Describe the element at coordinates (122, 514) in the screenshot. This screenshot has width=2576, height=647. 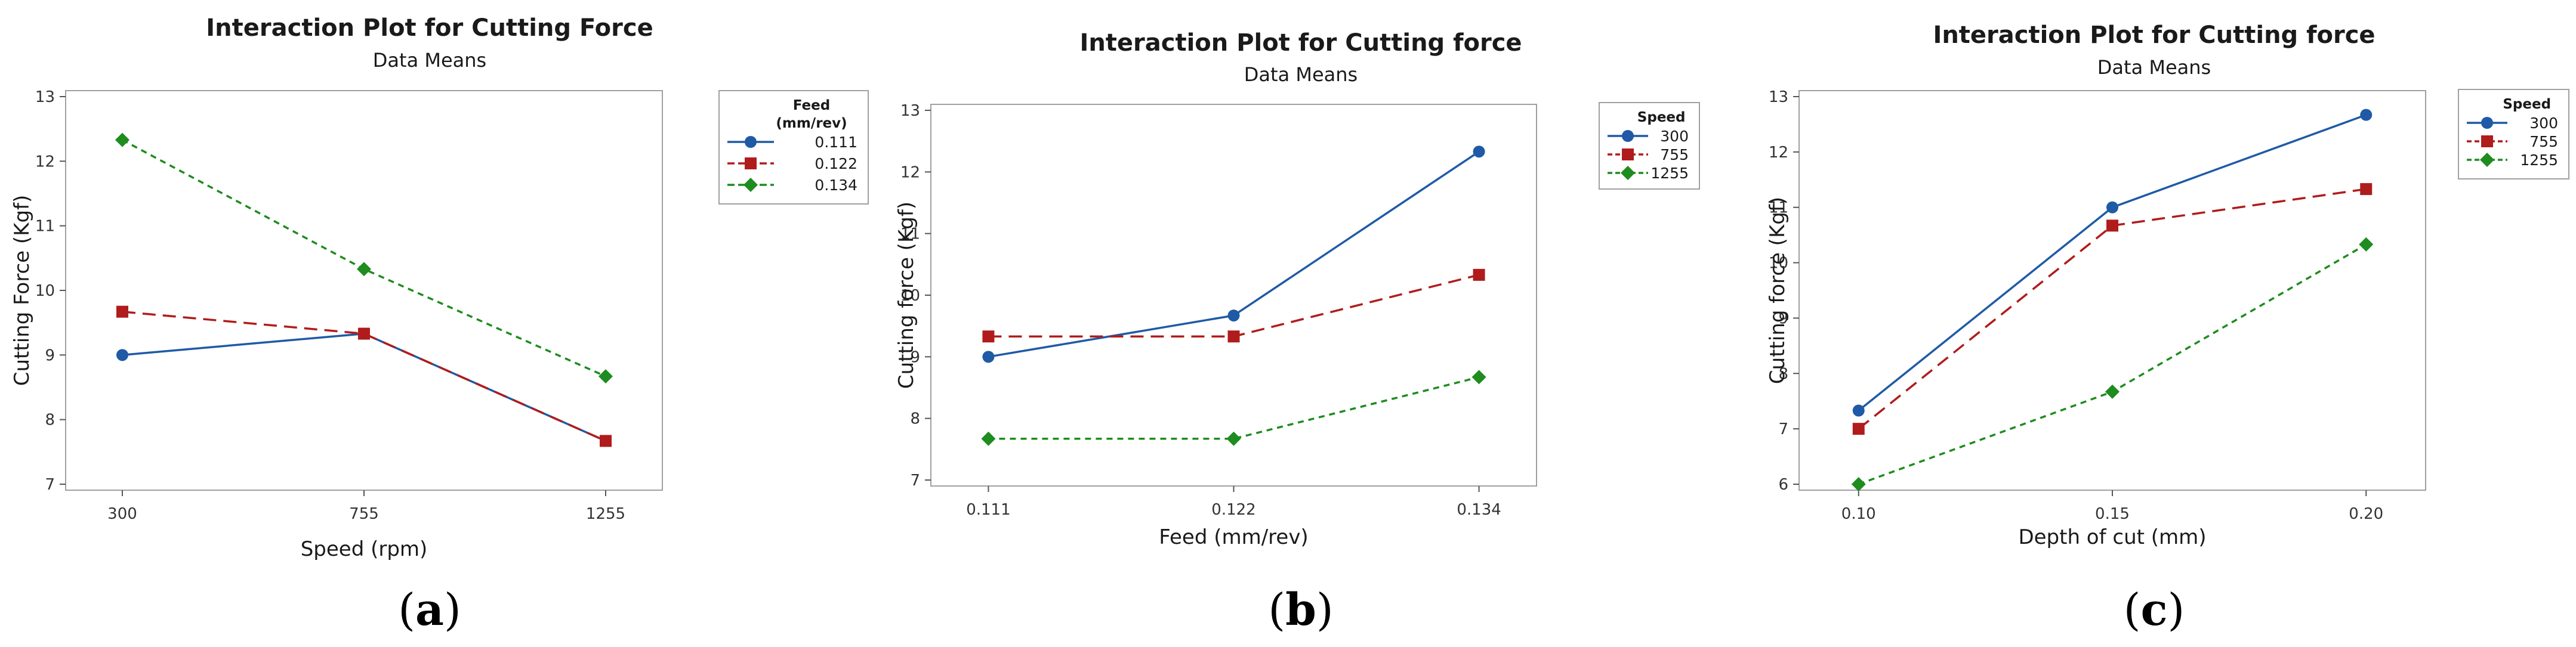
I see `x-tick-label: 300` at that location.